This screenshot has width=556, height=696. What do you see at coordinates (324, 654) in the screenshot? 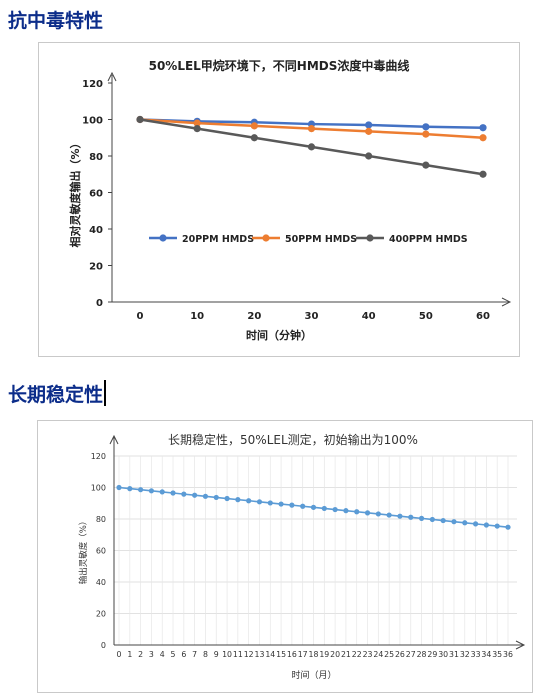
I see `x-tick-label: 19` at bounding box center [324, 654].